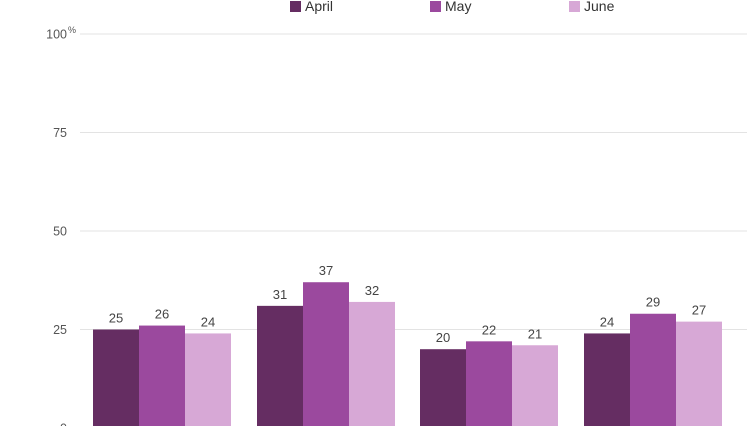  I want to click on y-tick-label: 0, so click(63, 424).